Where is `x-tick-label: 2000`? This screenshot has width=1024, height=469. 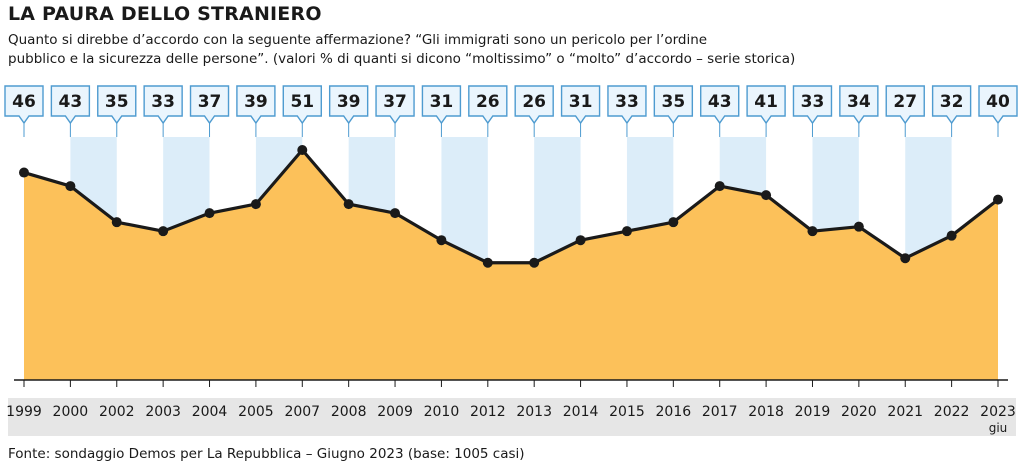
x-tick-label: 2000 is located at coordinates (71, 412).